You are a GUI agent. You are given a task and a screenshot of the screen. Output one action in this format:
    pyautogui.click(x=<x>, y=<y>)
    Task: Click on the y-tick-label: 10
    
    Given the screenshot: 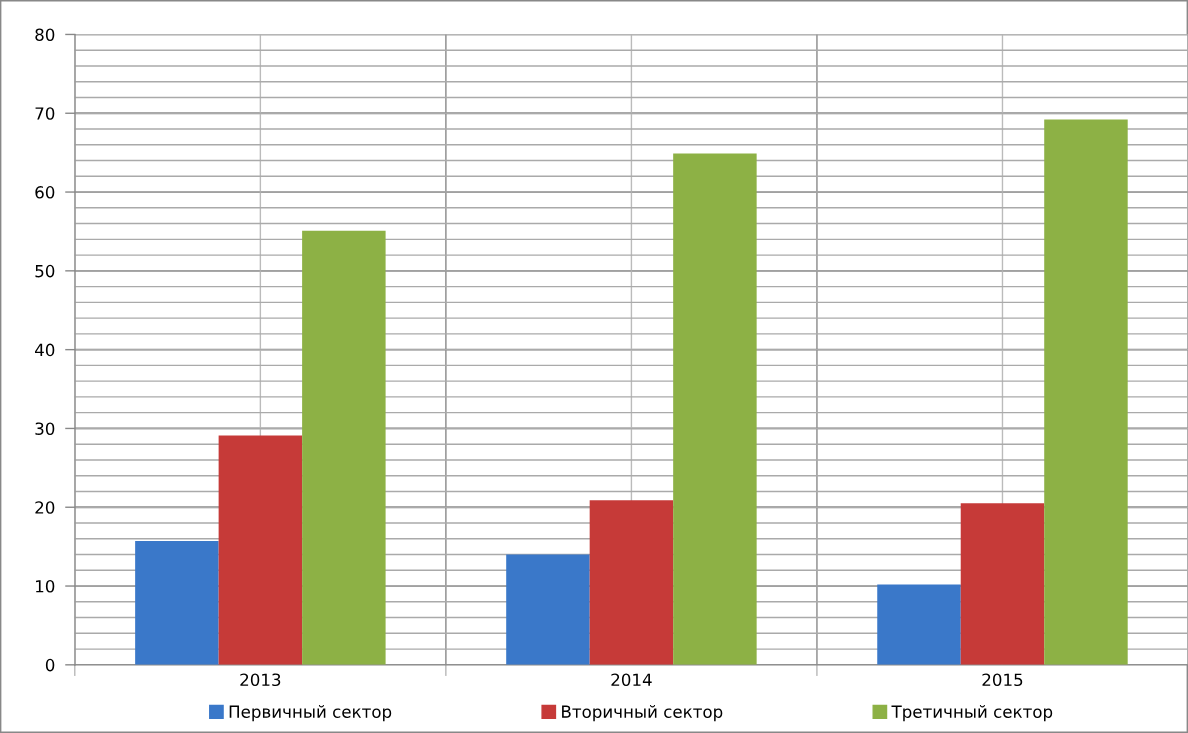 What is the action you would take?
    pyautogui.click(x=45, y=586)
    